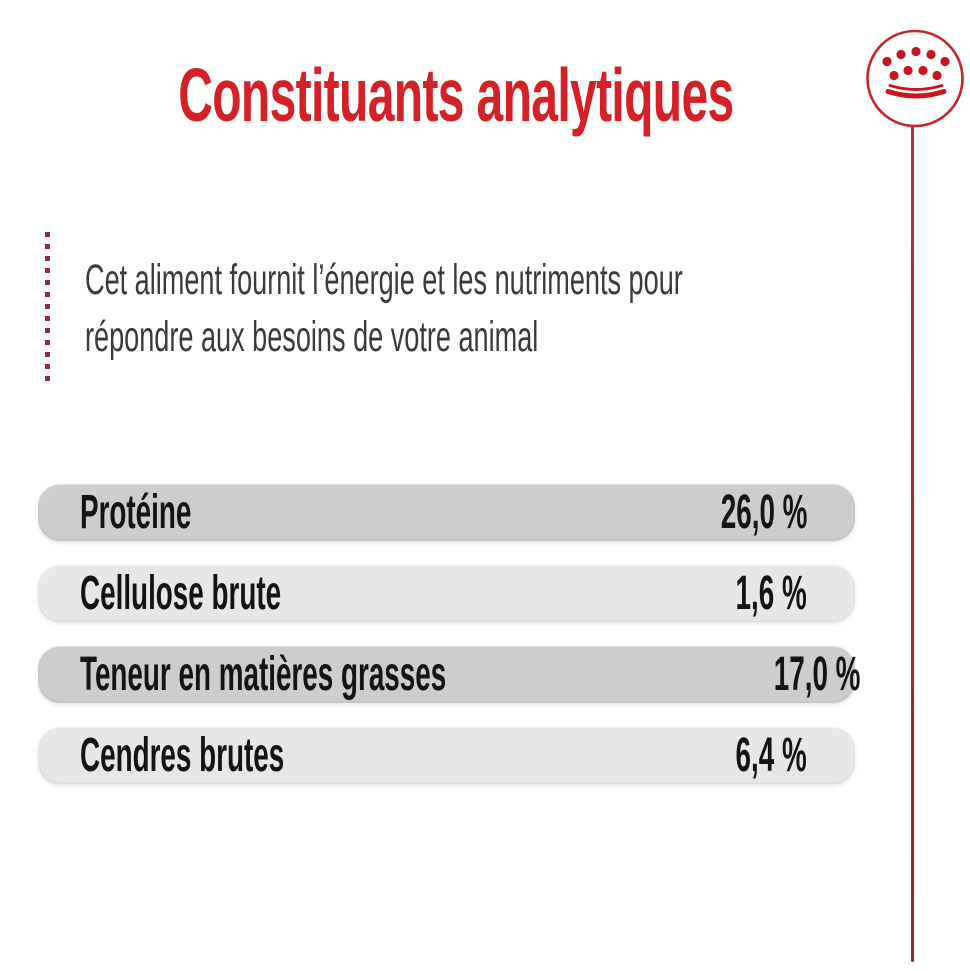  Describe the element at coordinates (136, 512) in the screenshot. I see `row-label: Protéine` at that location.